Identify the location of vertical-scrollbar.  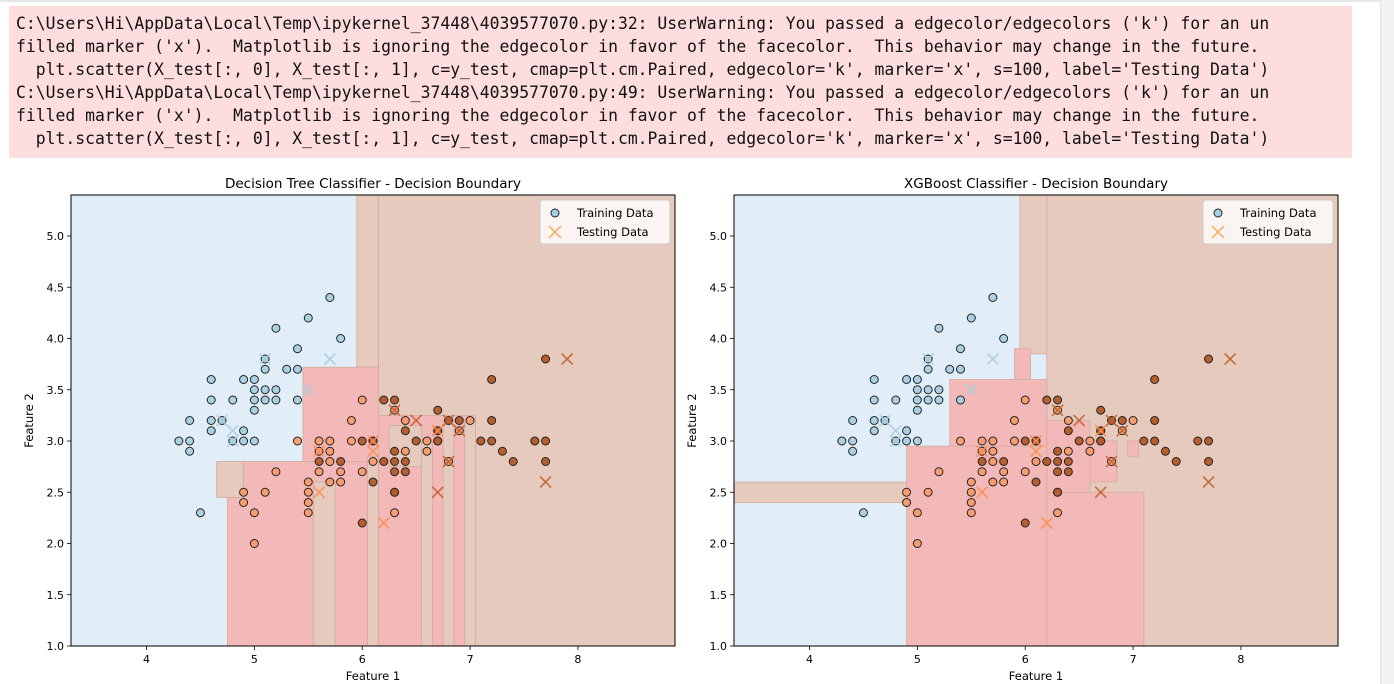
(1387, 342).